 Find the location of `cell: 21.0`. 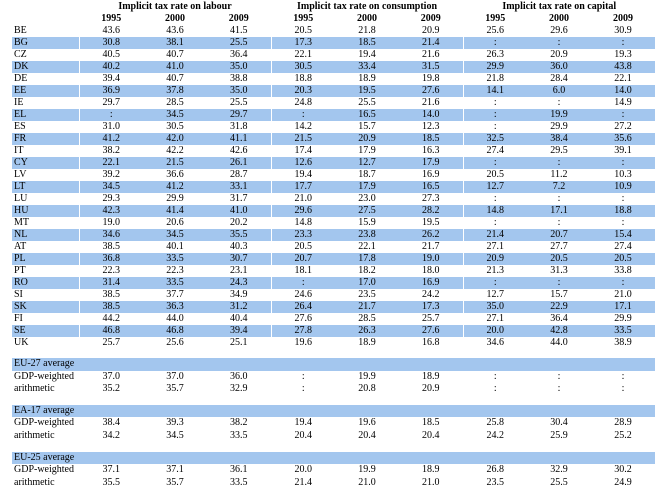

cell: 21.0 is located at coordinates (367, 482).